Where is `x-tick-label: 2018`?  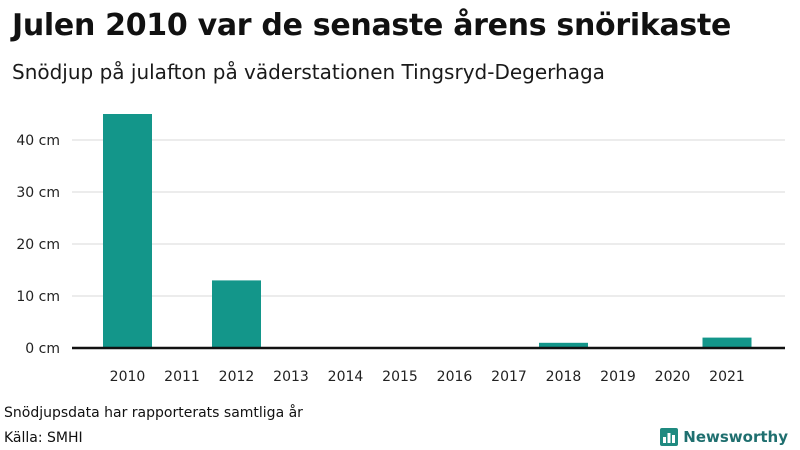 x-tick-label: 2018 is located at coordinates (564, 377).